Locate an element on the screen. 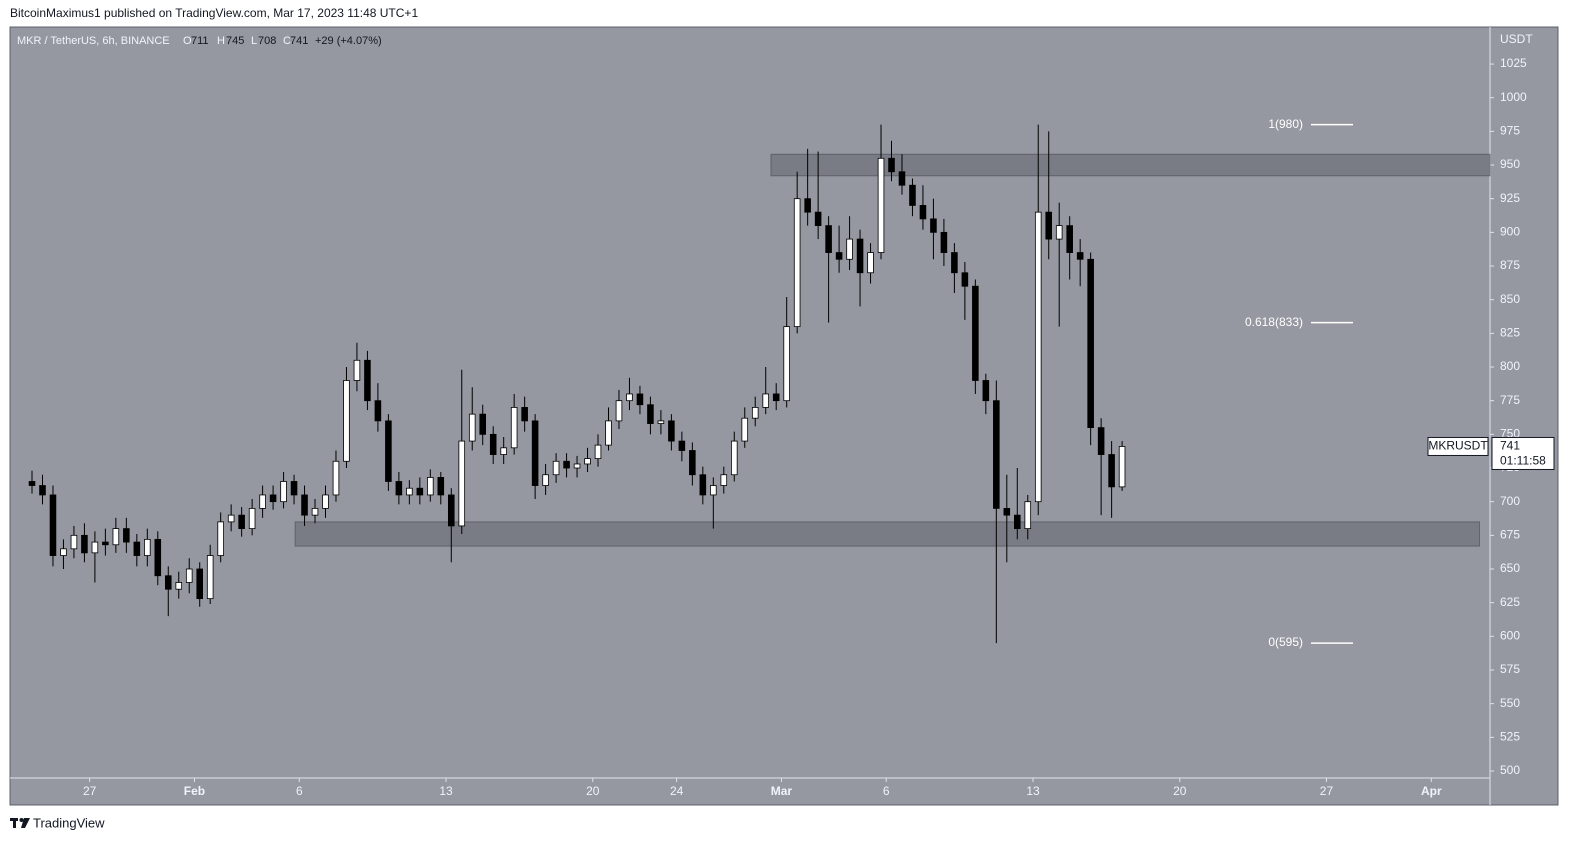 The image size is (1576, 845). y-tick-label: 625 is located at coordinates (1510, 602).